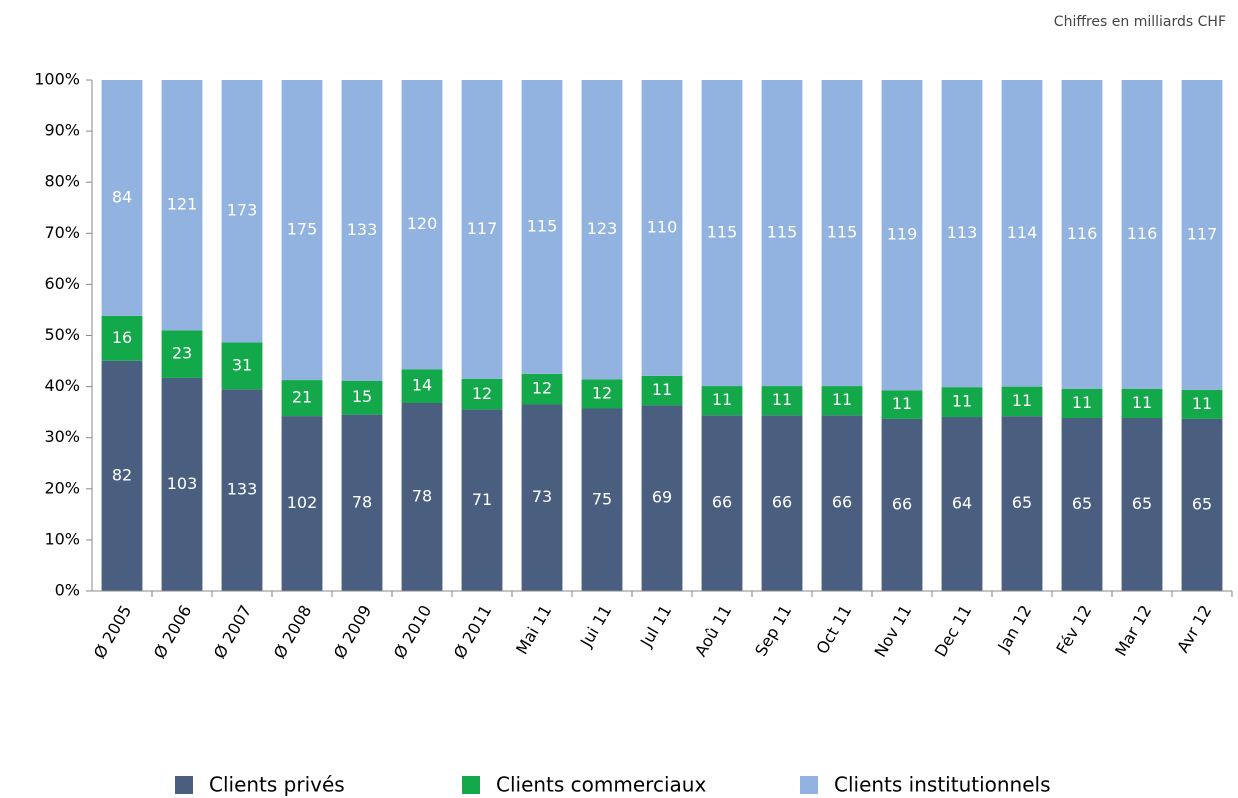 The image size is (1238, 798). Describe the element at coordinates (122, 196) in the screenshot. I see `data-label: 84` at that location.